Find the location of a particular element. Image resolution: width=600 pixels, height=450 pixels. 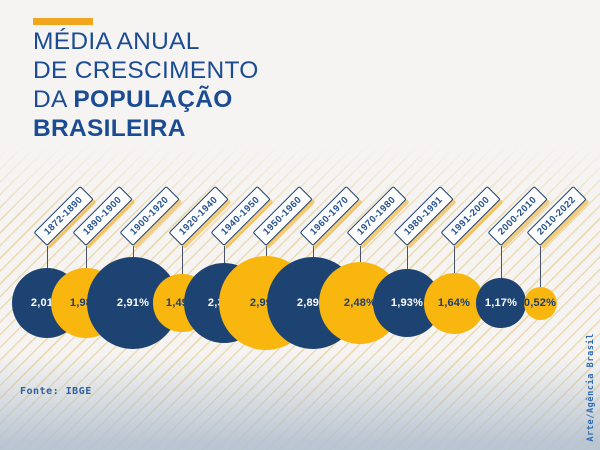

bubble-value: 0,52% is located at coordinates (540, 303).